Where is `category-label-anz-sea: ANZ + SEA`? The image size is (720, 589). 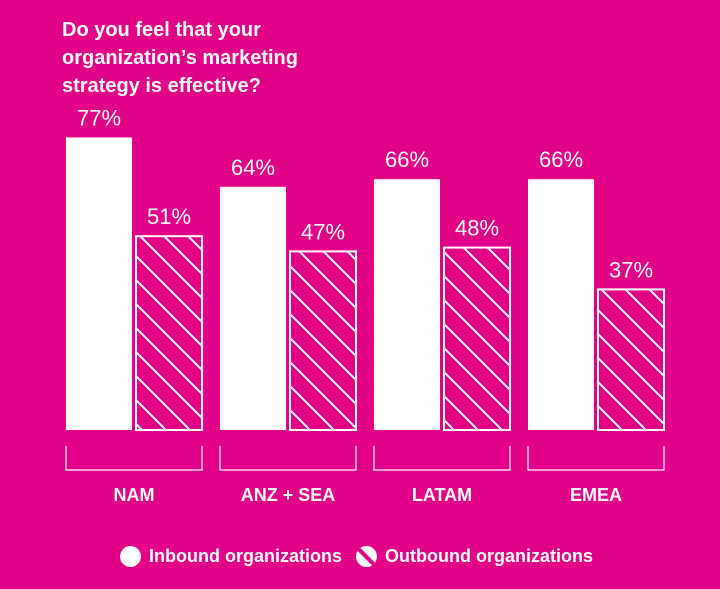 category-label-anz-sea: ANZ + SEA is located at coordinates (288, 495).